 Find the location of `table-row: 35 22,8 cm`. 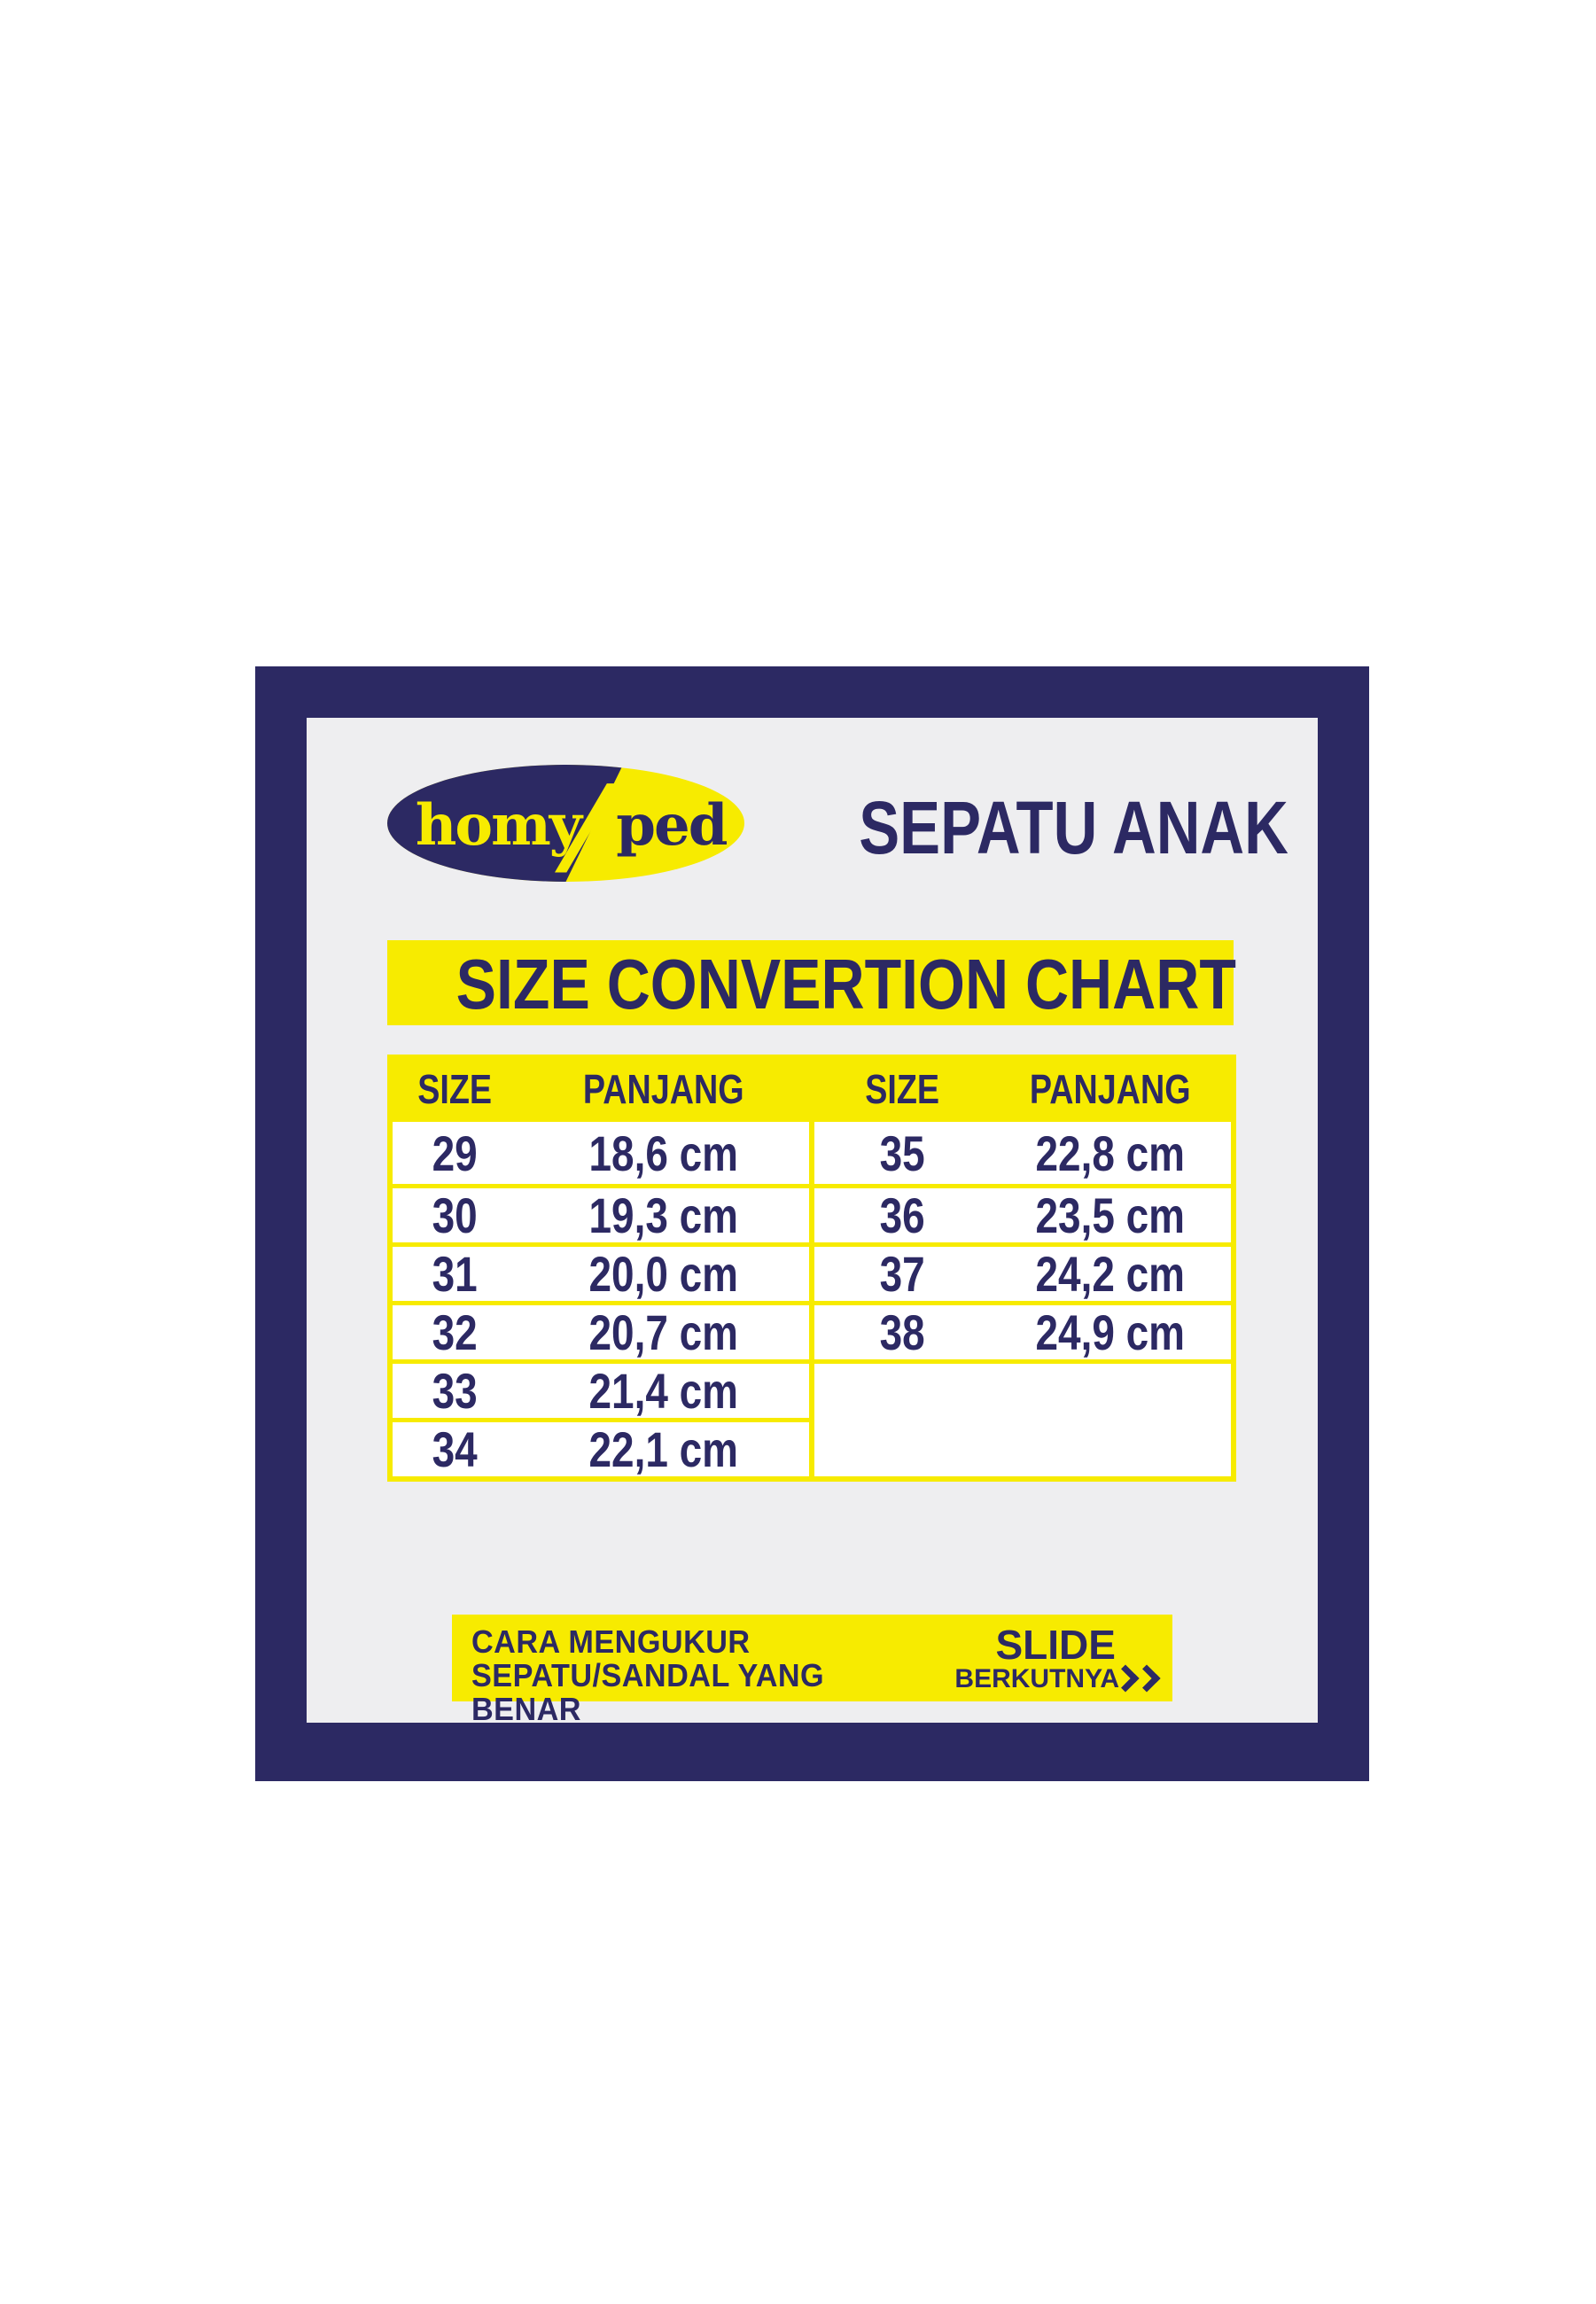

table-row: 35 22,8 cm is located at coordinates (1023, 1153).